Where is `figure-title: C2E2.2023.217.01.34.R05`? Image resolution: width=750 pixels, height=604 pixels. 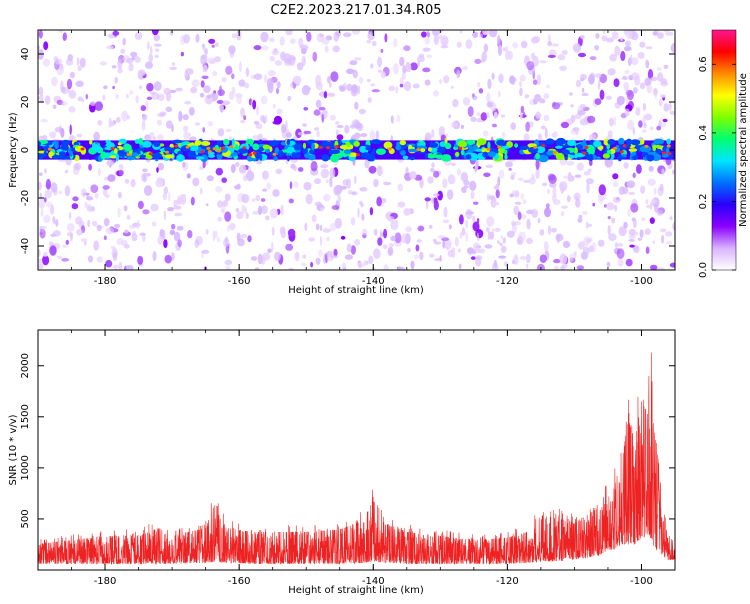
figure-title: C2E2.2023.217.01.34.R05 is located at coordinates (355, 10).